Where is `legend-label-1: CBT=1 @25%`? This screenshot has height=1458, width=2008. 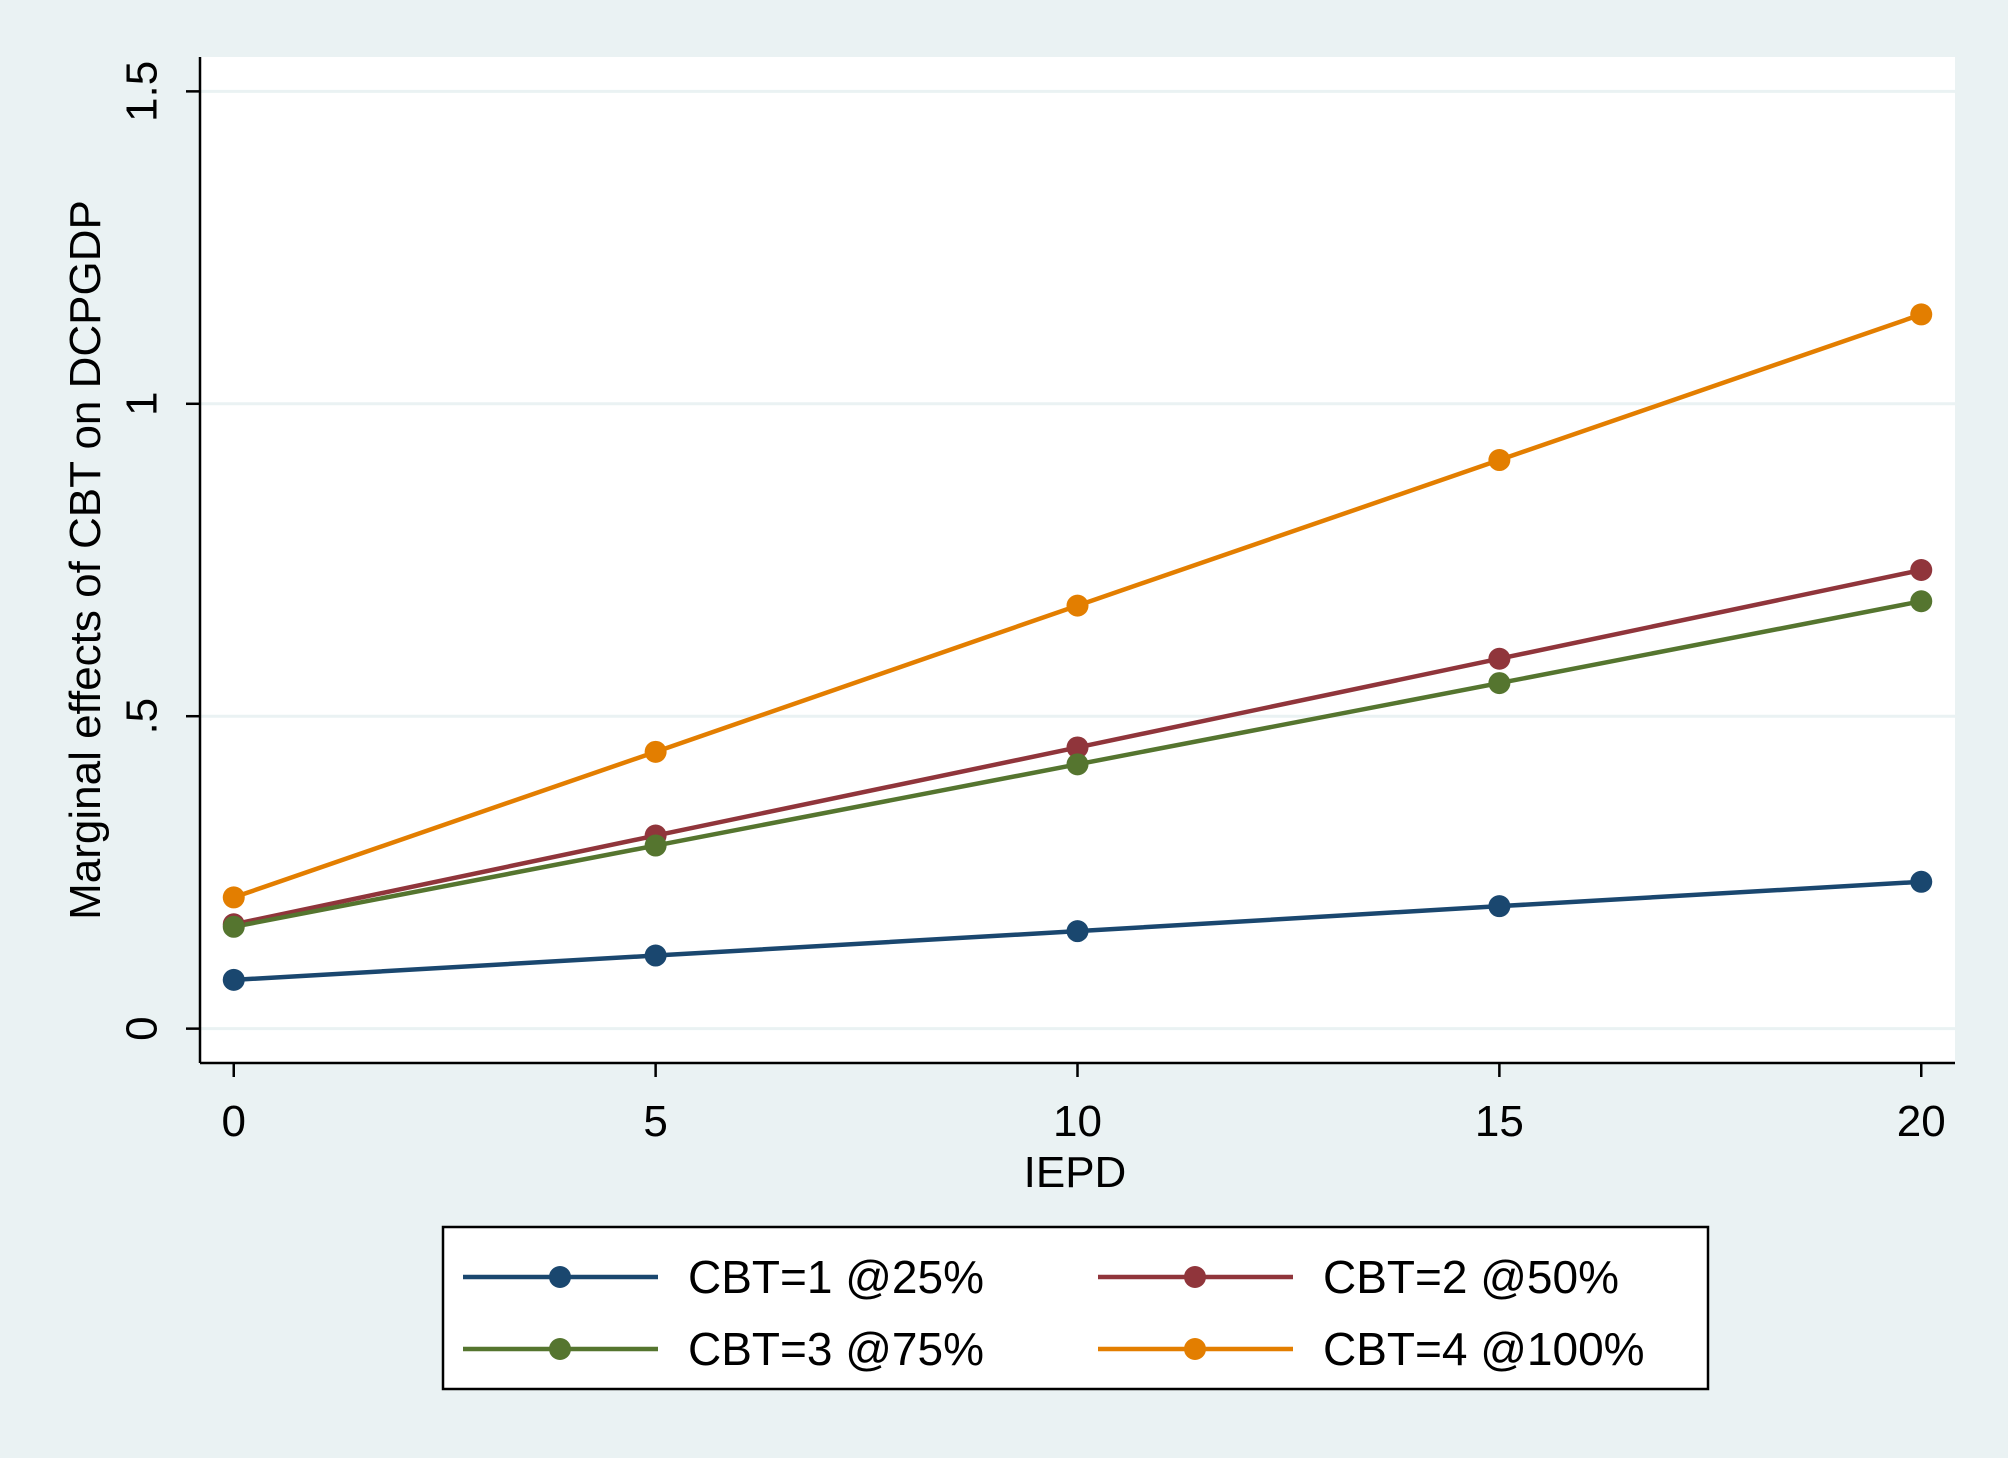 legend-label-1: CBT=1 @25% is located at coordinates (836, 1277).